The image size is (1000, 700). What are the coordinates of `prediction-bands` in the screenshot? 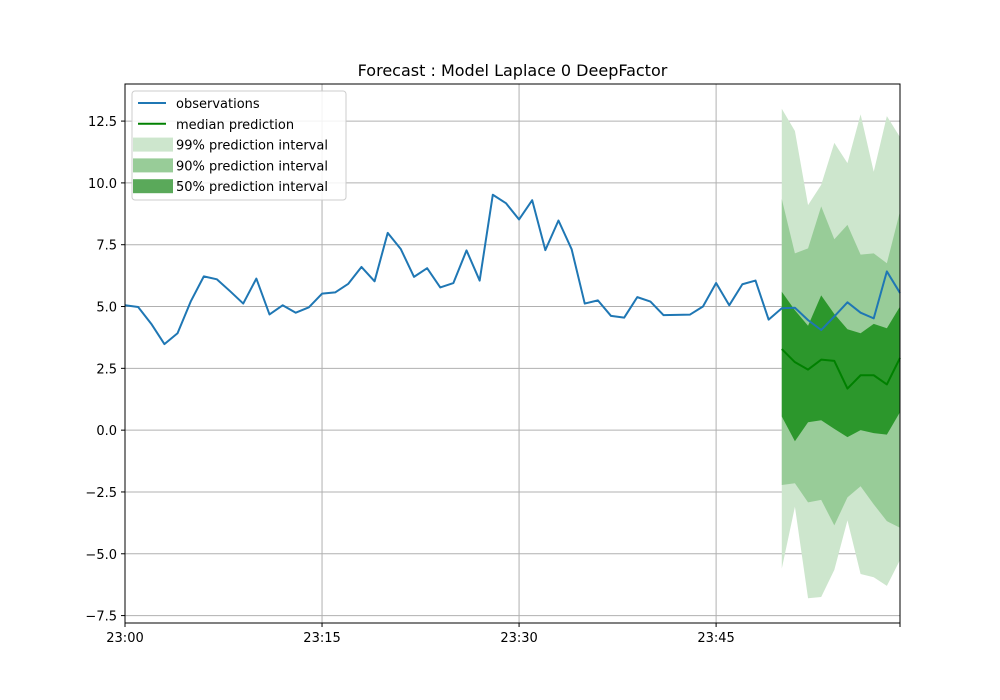 It's located at (840, 353).